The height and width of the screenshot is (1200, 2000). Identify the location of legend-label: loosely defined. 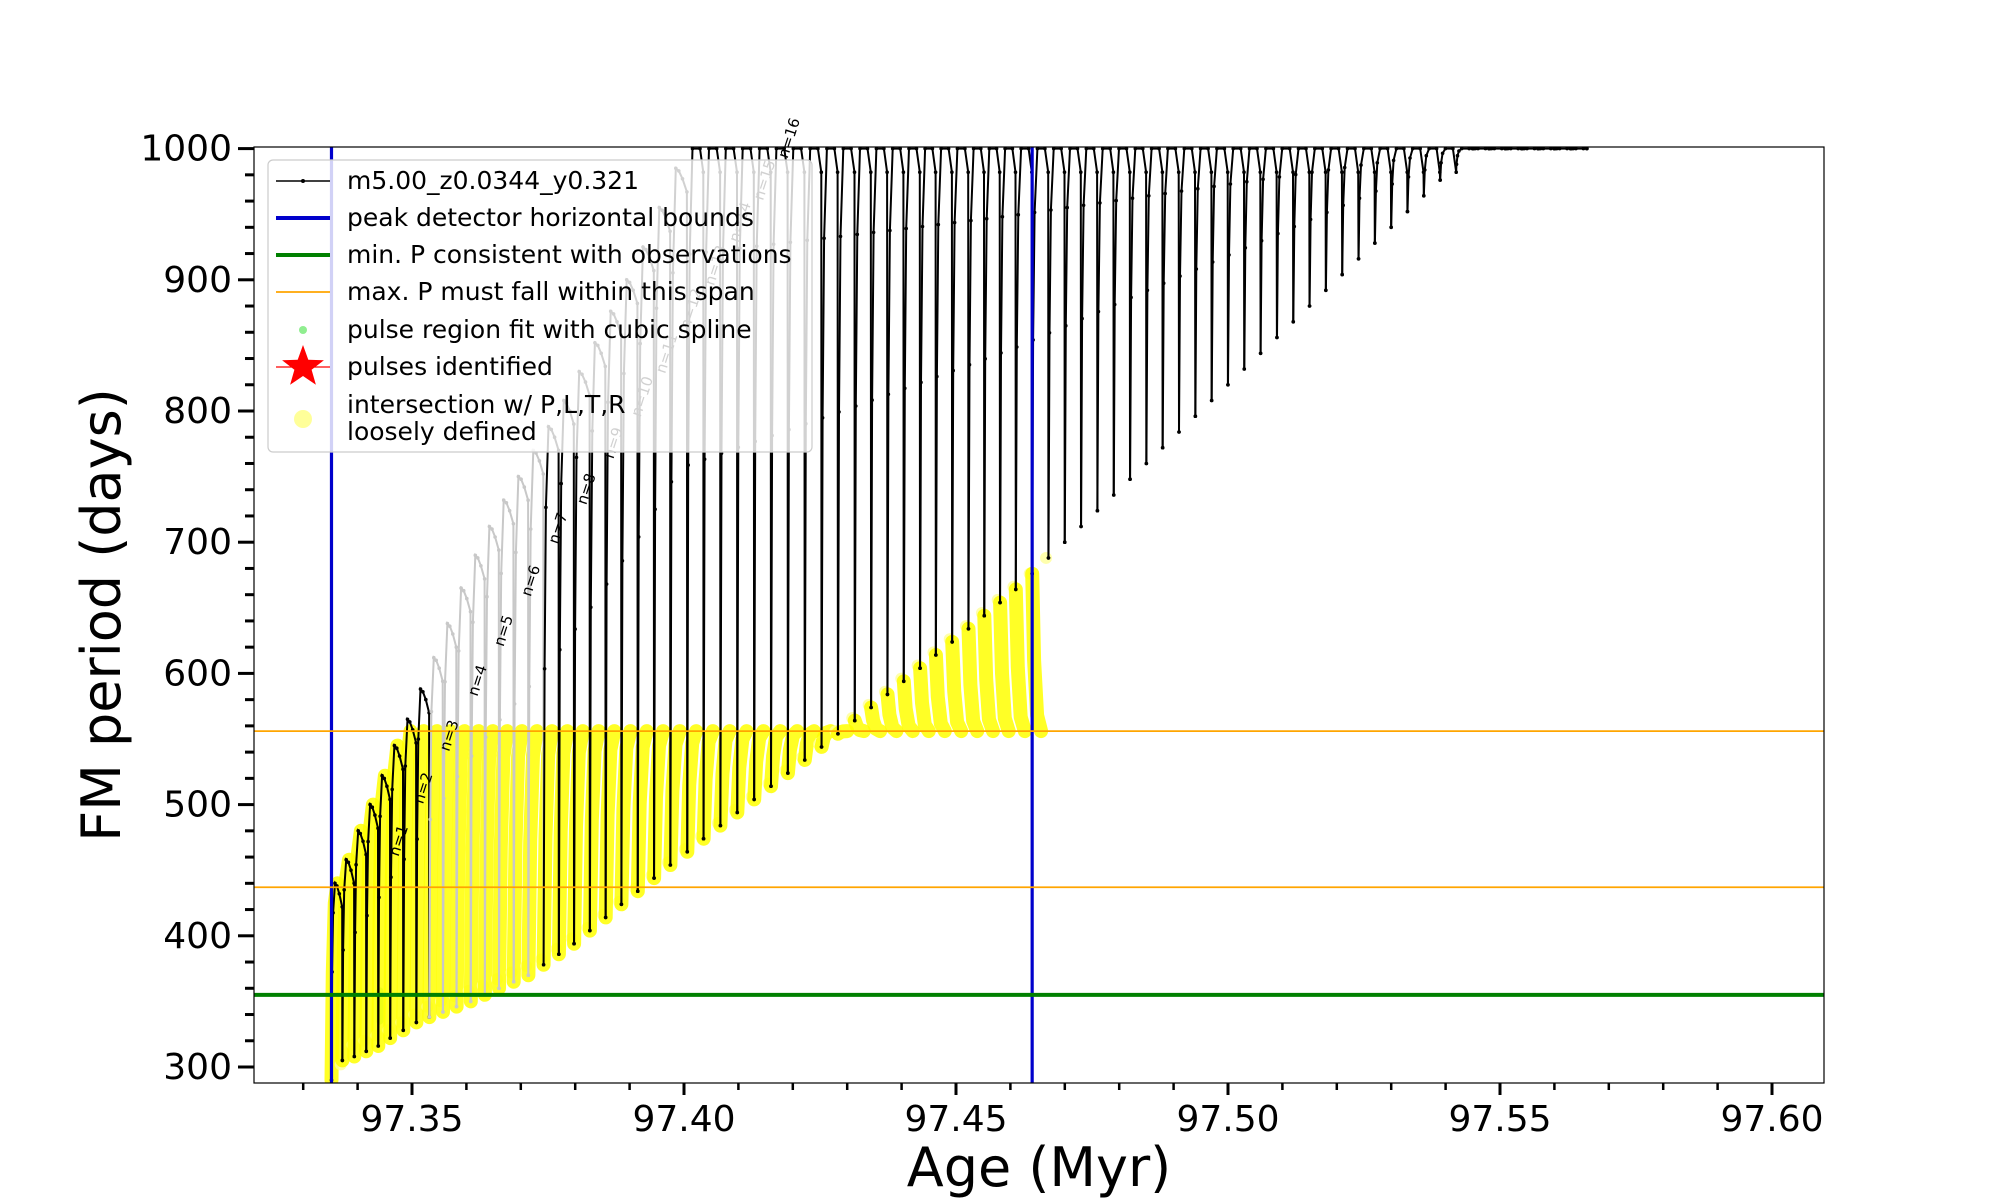
(442, 431).